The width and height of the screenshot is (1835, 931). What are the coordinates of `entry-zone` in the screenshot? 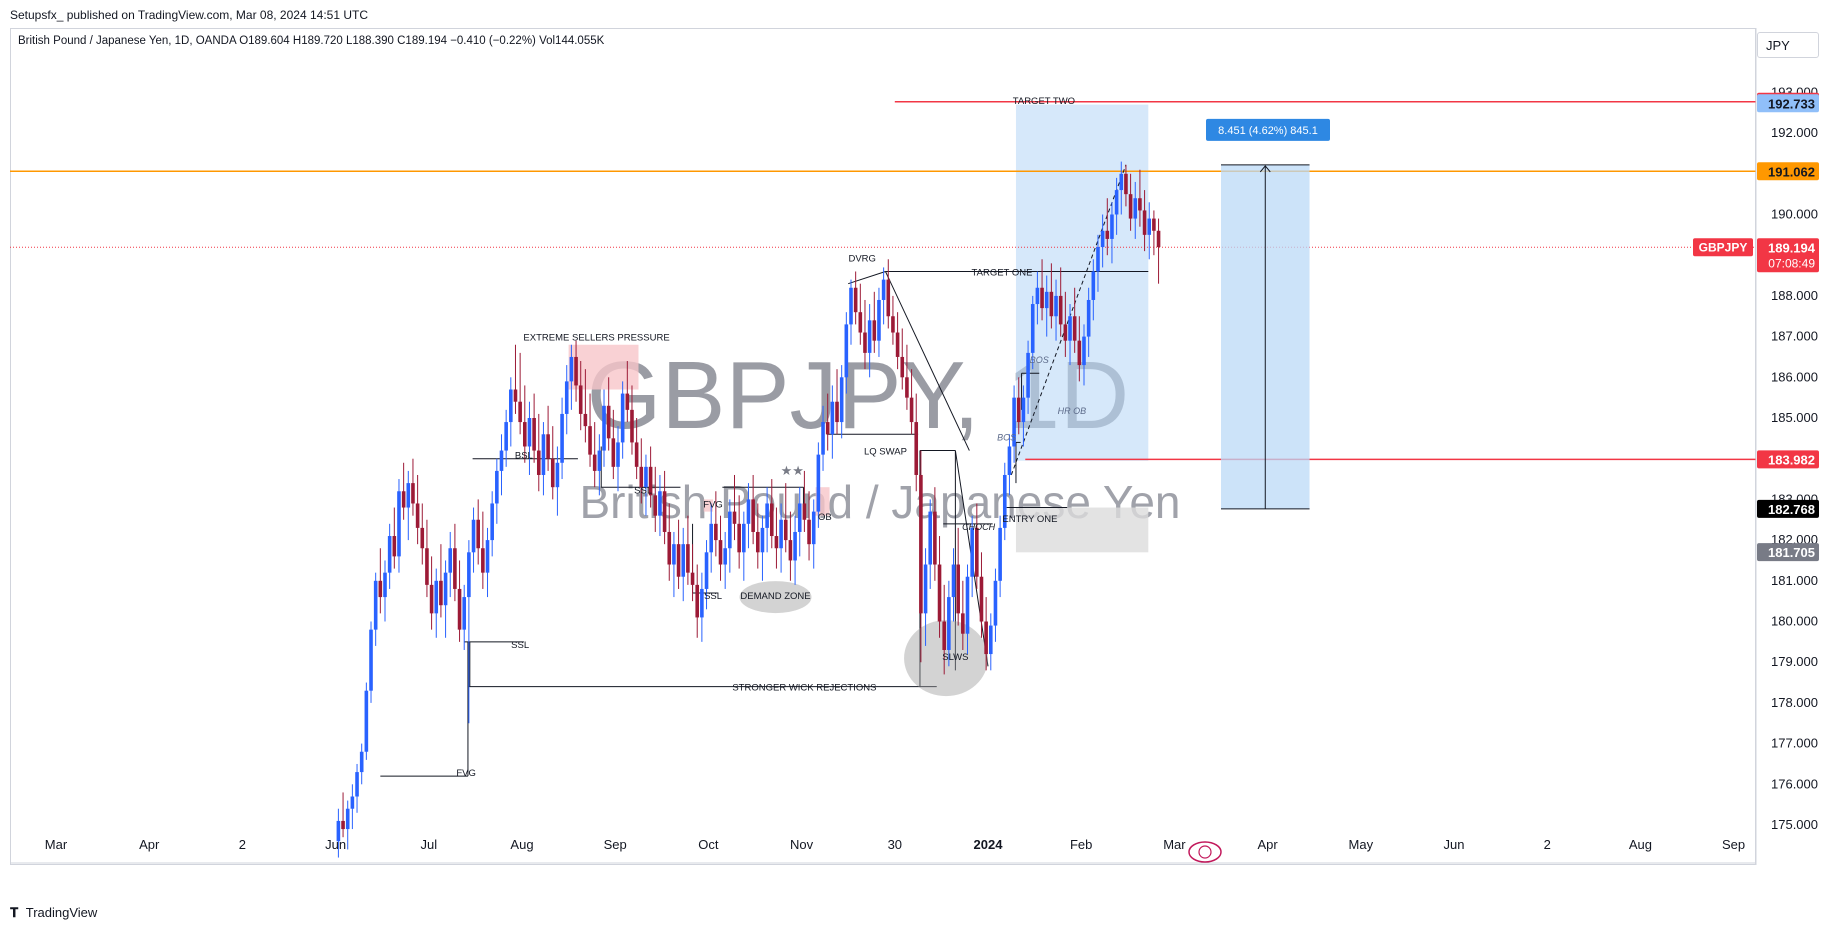 It's located at (1082, 530).